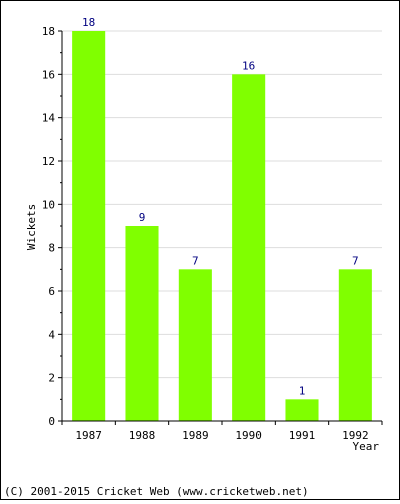  What do you see at coordinates (51, 248) in the screenshot?
I see `y-tick-label: 8` at bounding box center [51, 248].